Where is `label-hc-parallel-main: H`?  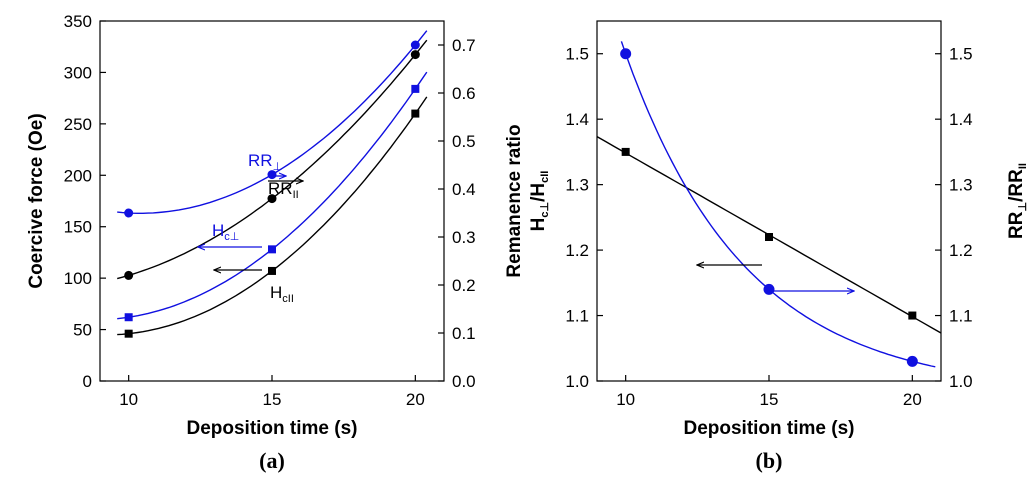 label-hc-parallel-main: H is located at coordinates (276, 292).